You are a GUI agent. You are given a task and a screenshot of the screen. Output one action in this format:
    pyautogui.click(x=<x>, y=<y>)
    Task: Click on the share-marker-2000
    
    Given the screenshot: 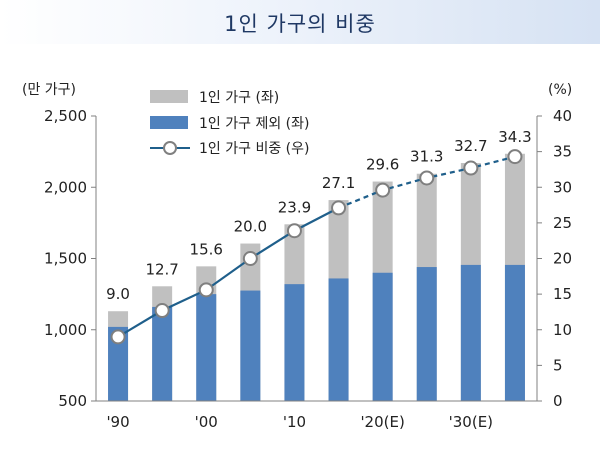 What is the action you would take?
    pyautogui.click(x=206, y=290)
    